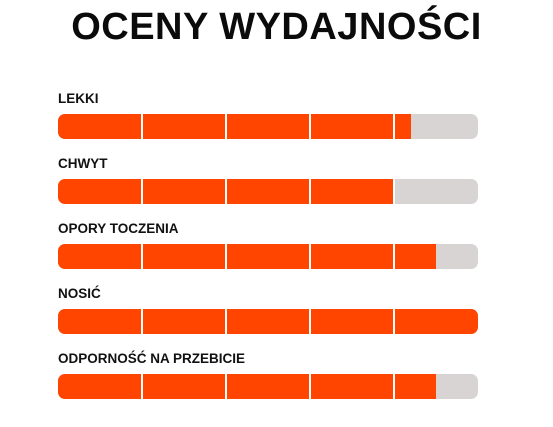 The width and height of the screenshot is (553, 427). What do you see at coordinates (83, 163) in the screenshot?
I see `rating-label: CHWYT` at bounding box center [83, 163].